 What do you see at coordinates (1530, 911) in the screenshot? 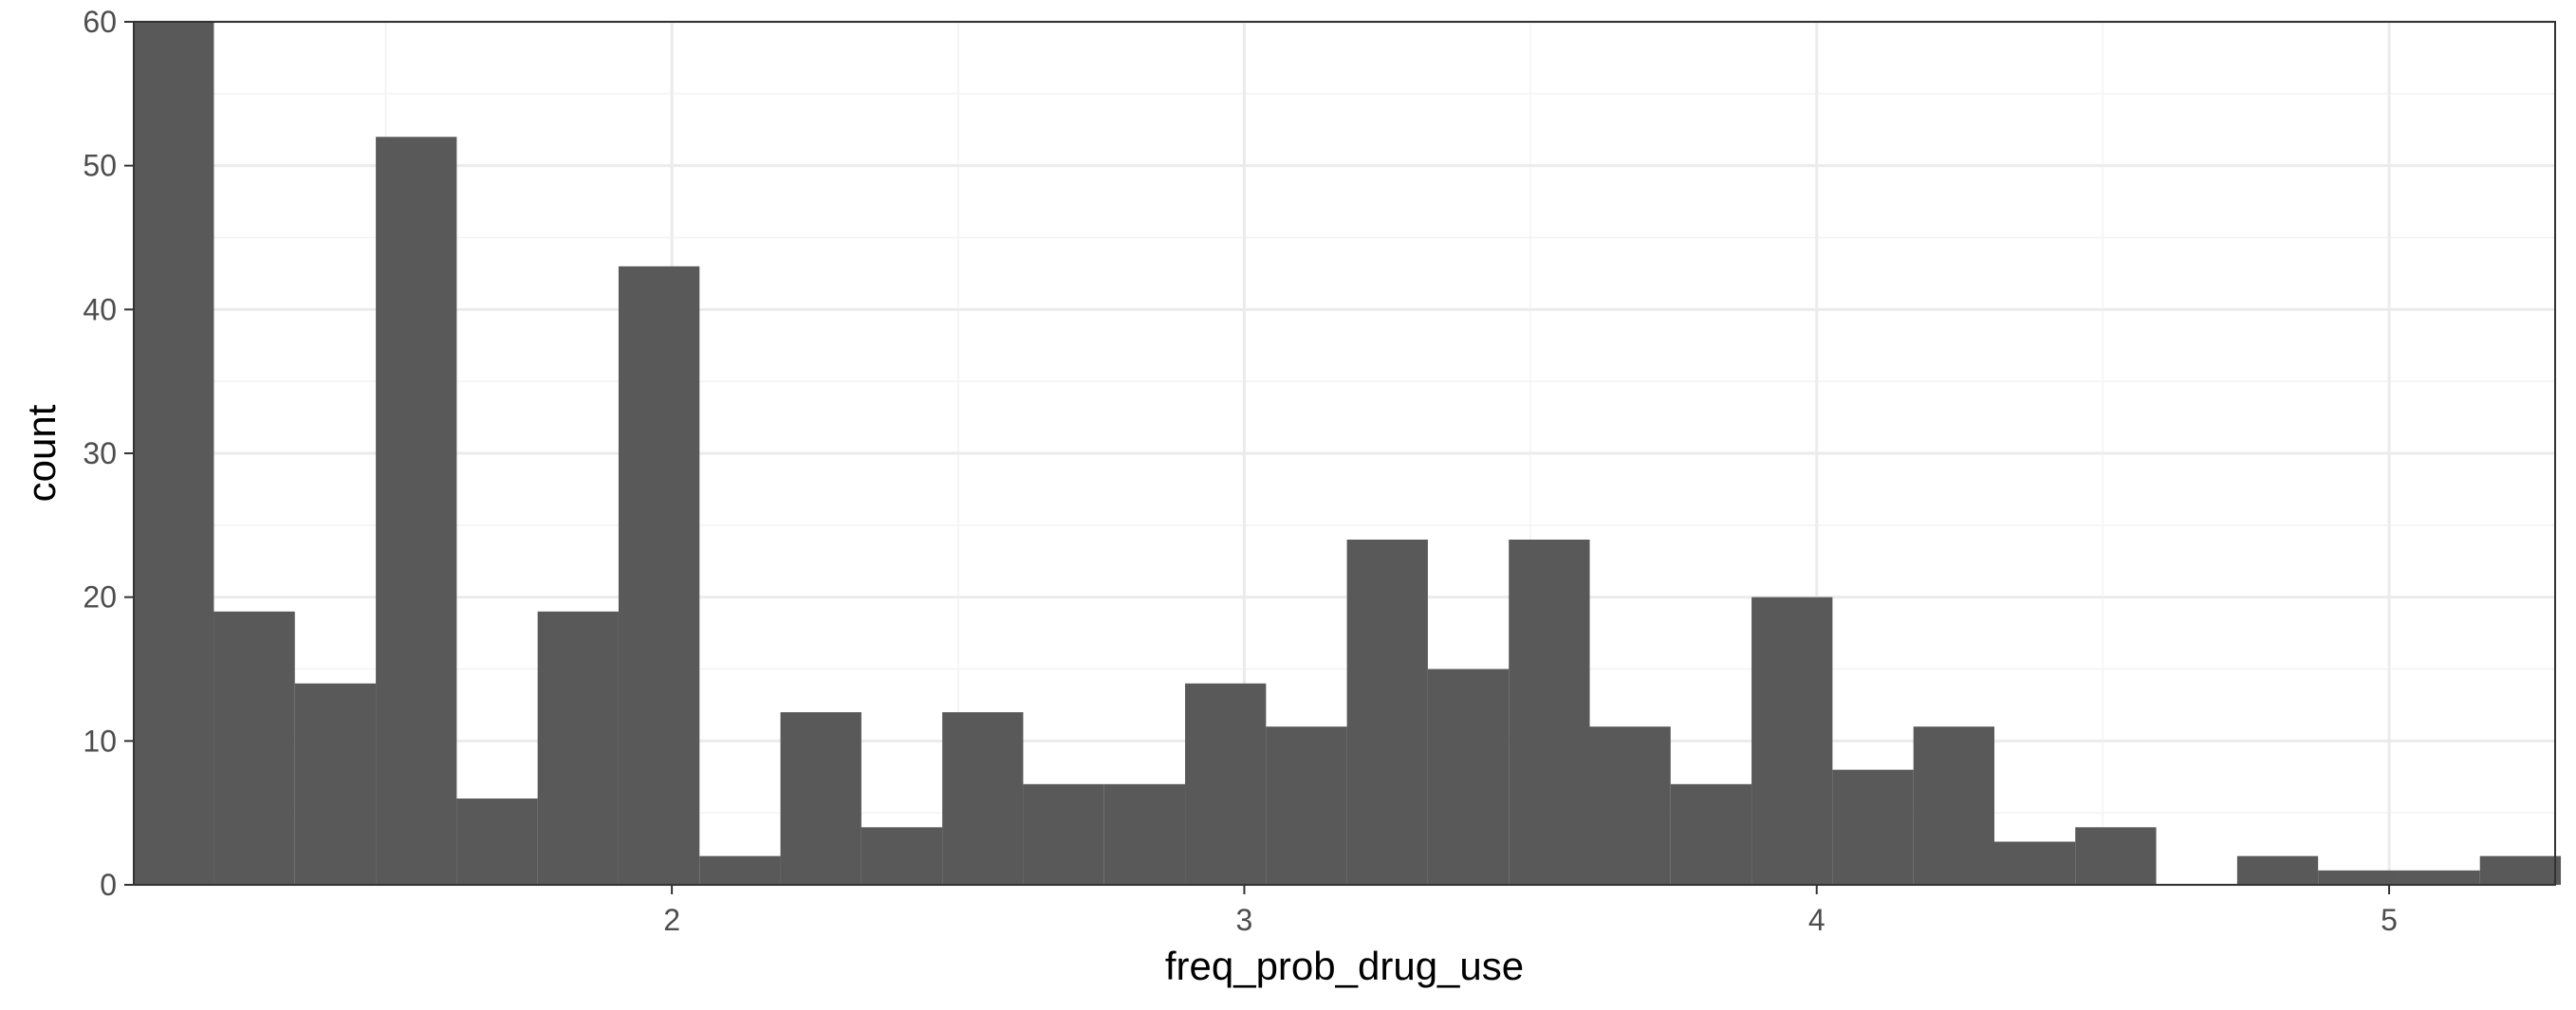
I see `x-axis: 2 3 4 5` at bounding box center [1530, 911].